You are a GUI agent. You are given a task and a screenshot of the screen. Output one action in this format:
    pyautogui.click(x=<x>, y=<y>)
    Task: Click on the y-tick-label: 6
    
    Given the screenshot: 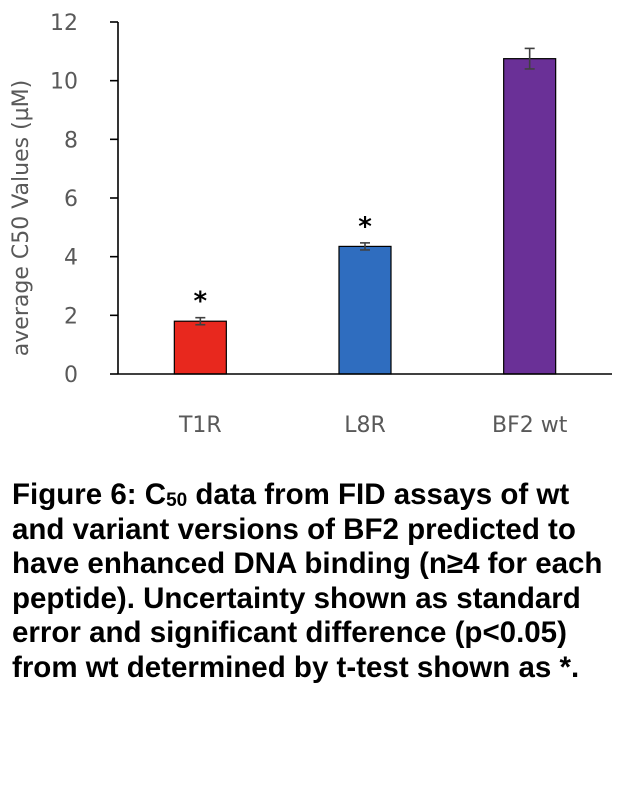 What is the action you would take?
    pyautogui.click(x=71, y=199)
    